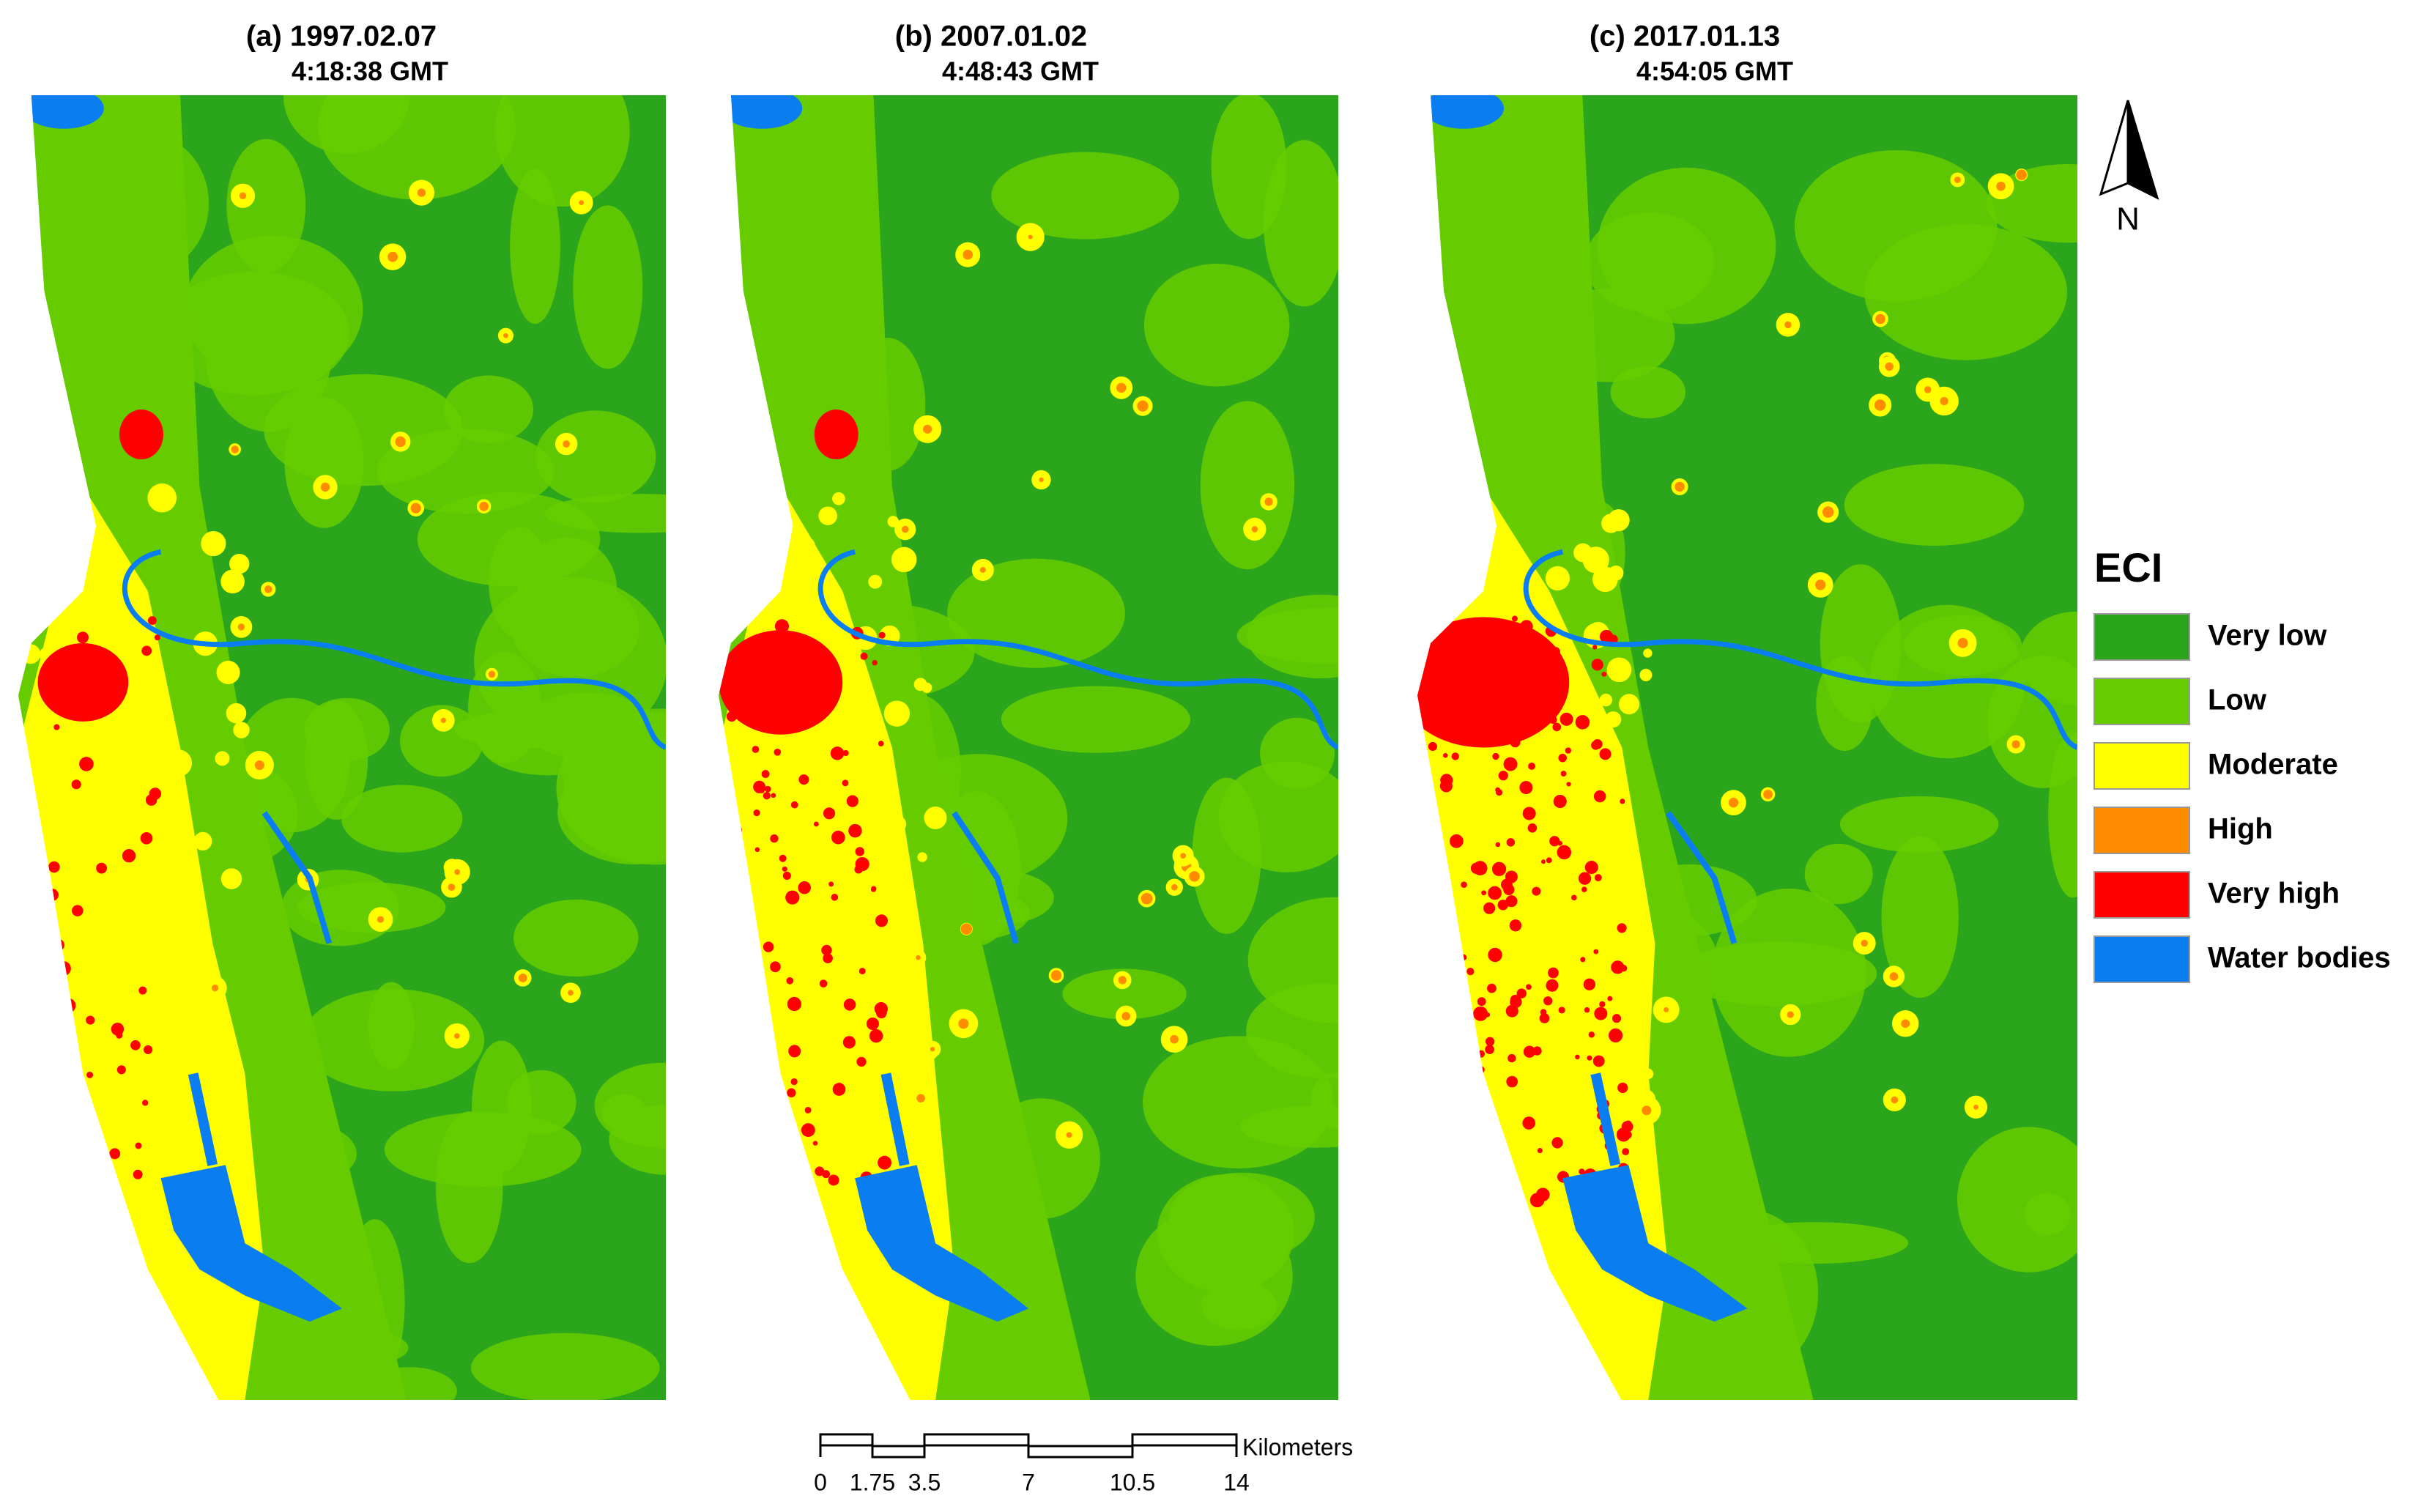 This screenshot has height=1512, width=2418. I want to click on scale-unit: Kilometers, so click(1297, 1447).